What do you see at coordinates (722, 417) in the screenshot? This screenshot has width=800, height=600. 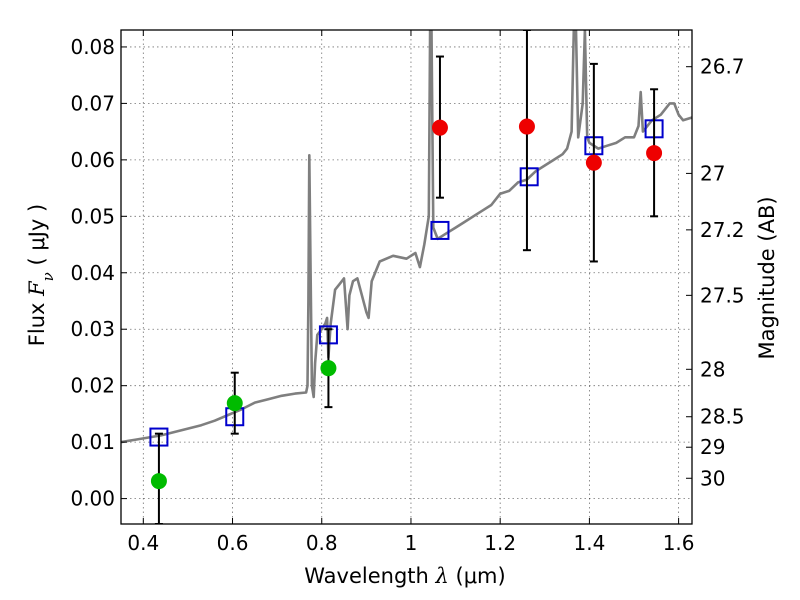 I see `right-tick-label: 28.5` at bounding box center [722, 417].